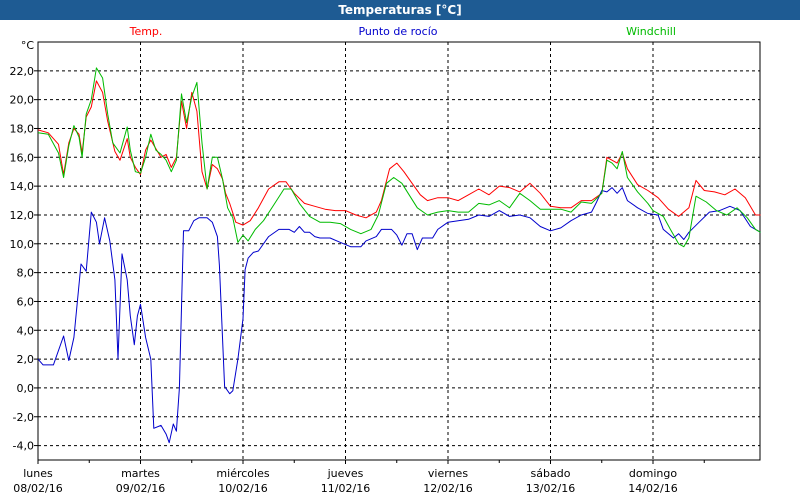 Image resolution: width=800 pixels, height=504 pixels. Describe the element at coordinates (551, 473) in the screenshot. I see `x-tick-day-label: sábado` at that location.